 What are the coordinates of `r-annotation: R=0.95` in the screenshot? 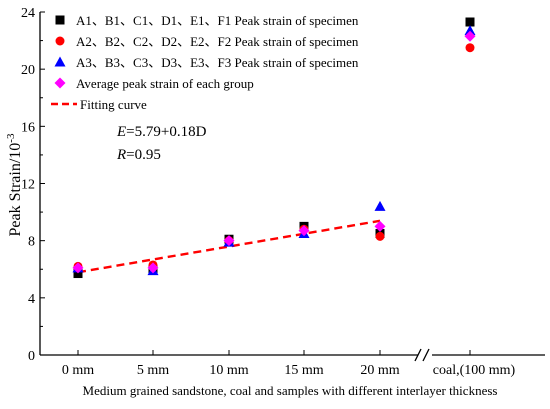 It's located at (138, 155).